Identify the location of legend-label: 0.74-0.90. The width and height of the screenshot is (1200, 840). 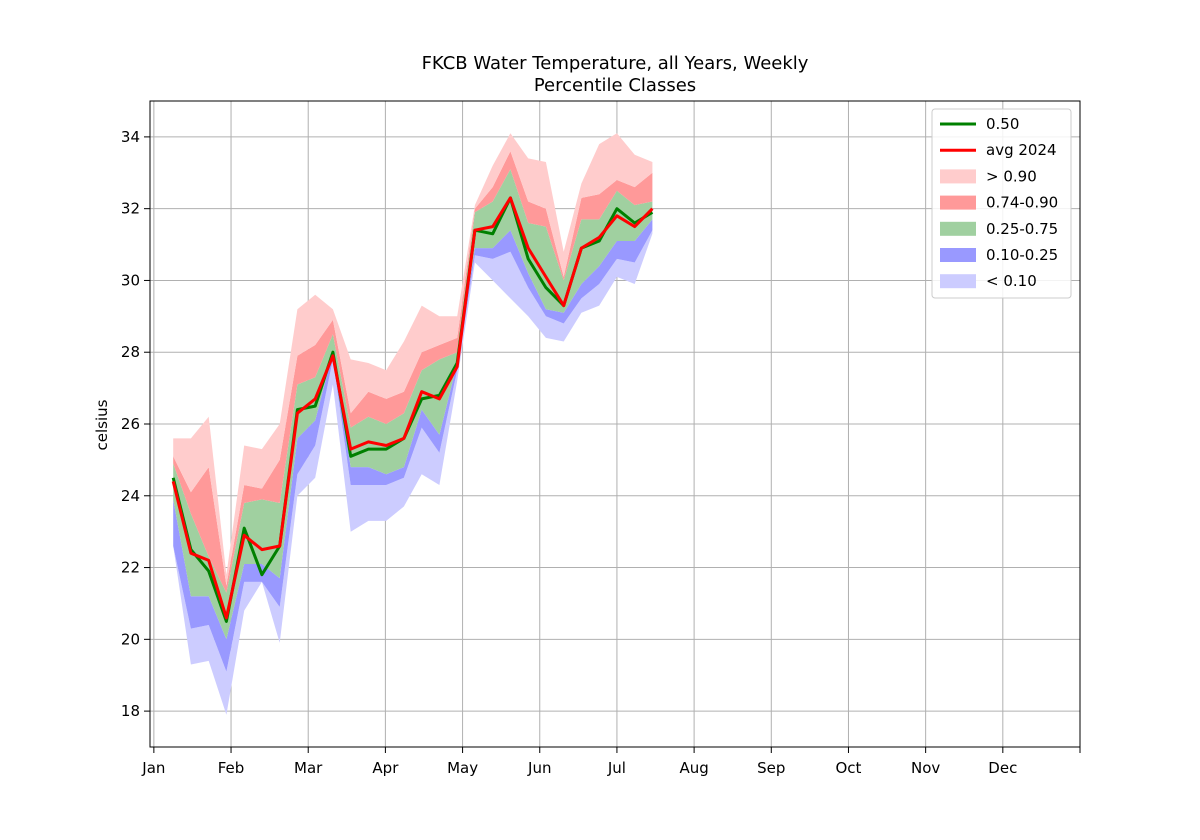
(1022, 203).